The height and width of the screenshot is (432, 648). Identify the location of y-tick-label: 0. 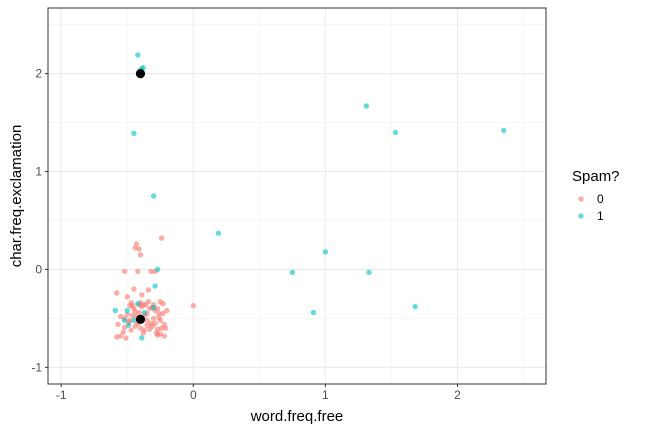
(38, 269).